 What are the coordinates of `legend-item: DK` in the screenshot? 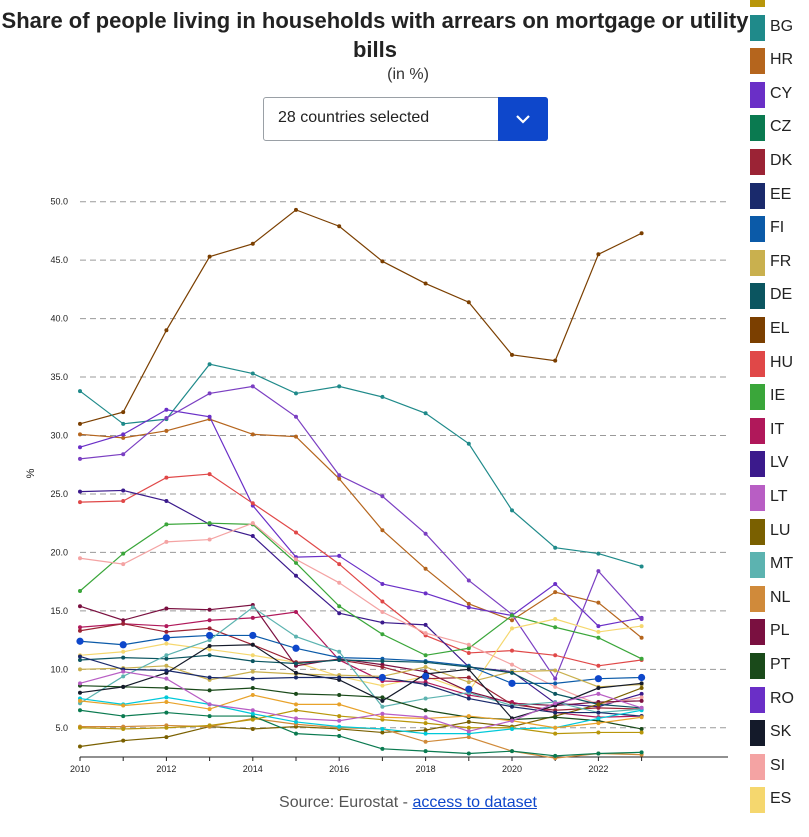 It's located at (778, 162).